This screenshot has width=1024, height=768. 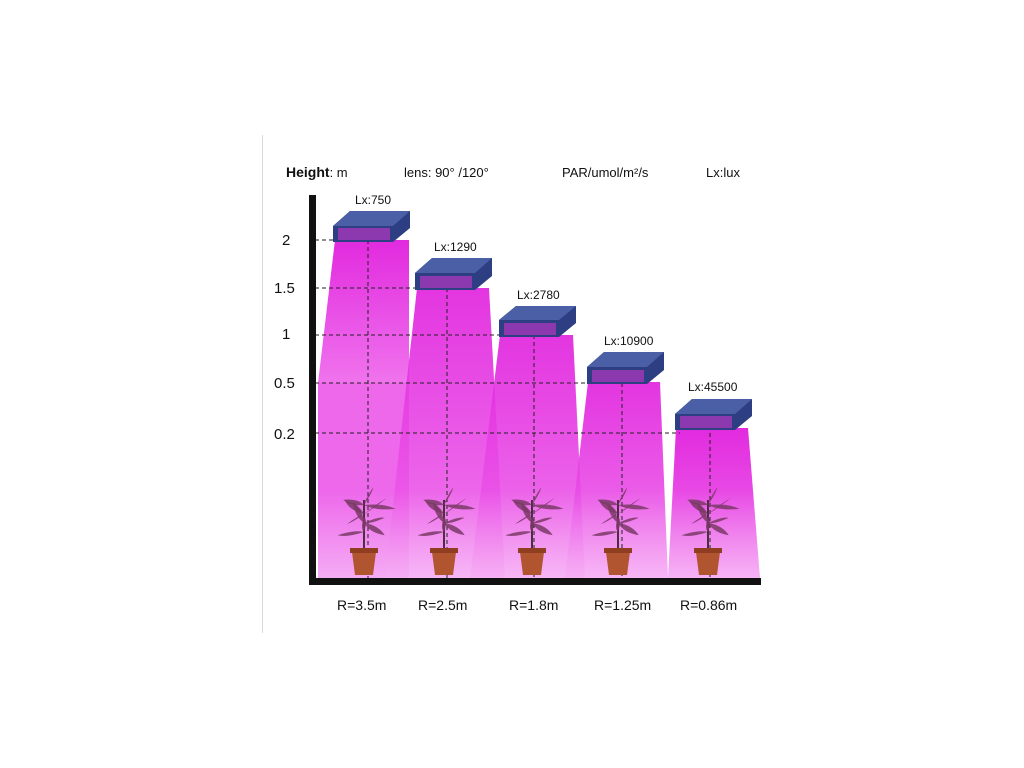 I want to click on radius-label-3: R=1.8m, so click(x=534, y=605).